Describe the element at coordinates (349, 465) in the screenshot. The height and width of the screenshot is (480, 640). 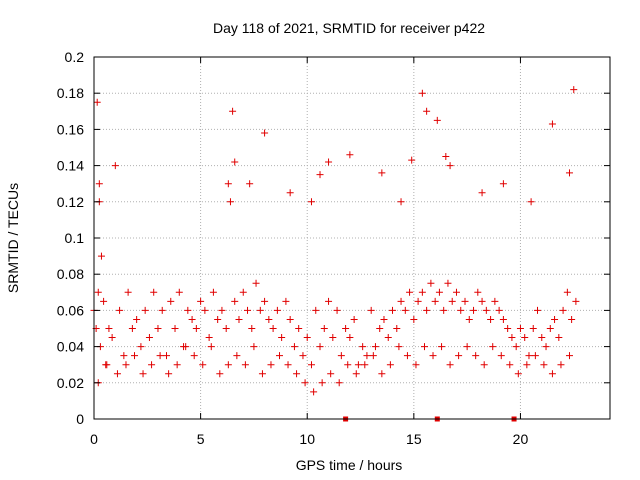
I see `x-axis-label: GPS time / hours` at that location.